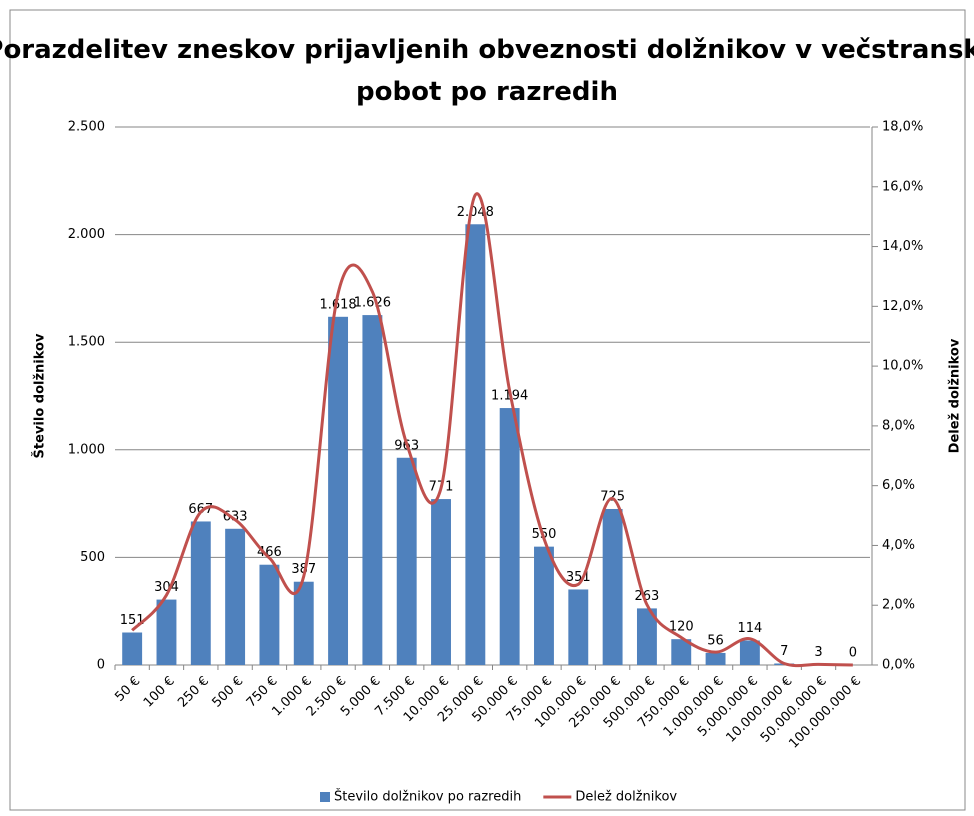 Image resolution: width=974 pixels, height=816 pixels. What do you see at coordinates (86, 342) in the screenshot?
I see `y-tick-label: 1.500` at bounding box center [86, 342].